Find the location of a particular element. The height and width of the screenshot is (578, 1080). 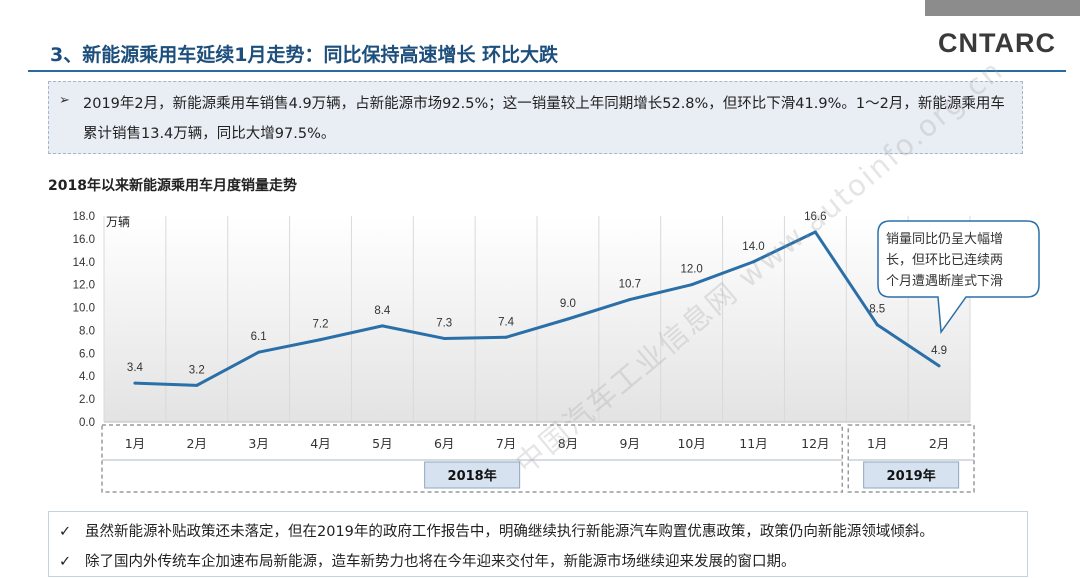

x-tick-label: 3月 is located at coordinates (258, 443).